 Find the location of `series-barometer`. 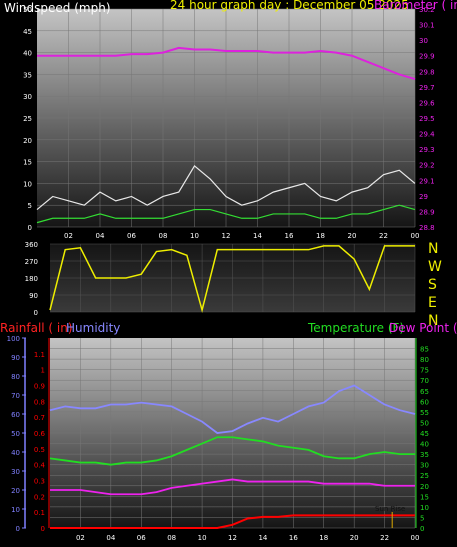

series-barometer is located at coordinates (226, 63).